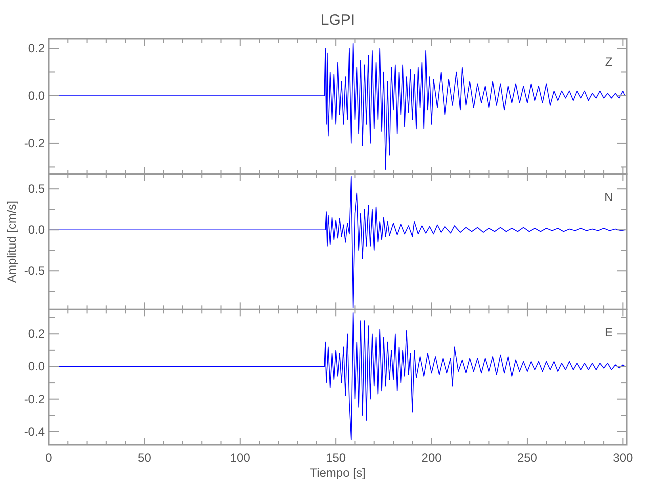  What do you see at coordinates (145, 458) in the screenshot?
I see `x-tick-label: 50` at bounding box center [145, 458].